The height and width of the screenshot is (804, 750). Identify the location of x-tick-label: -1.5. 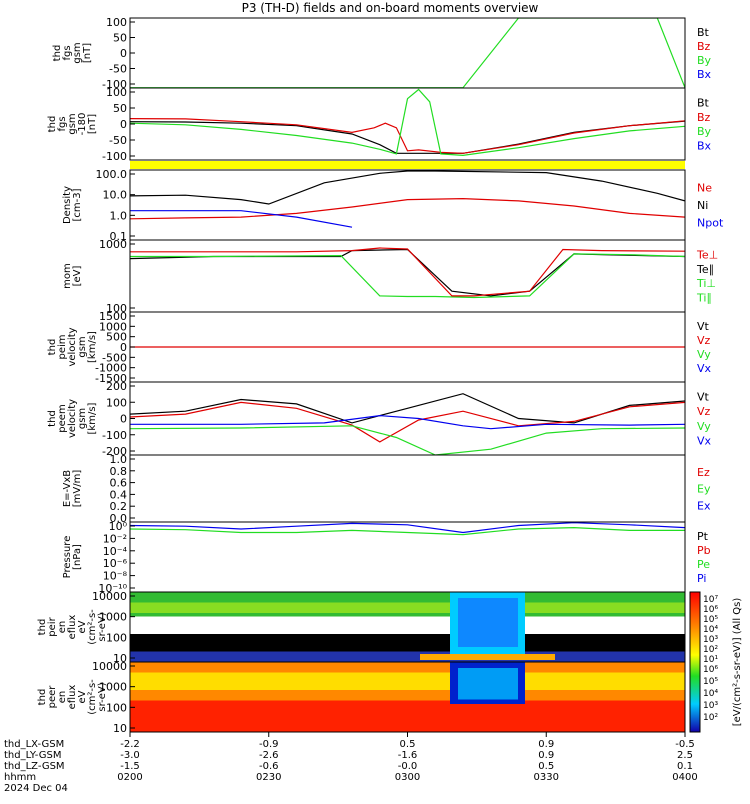
(130, 766).